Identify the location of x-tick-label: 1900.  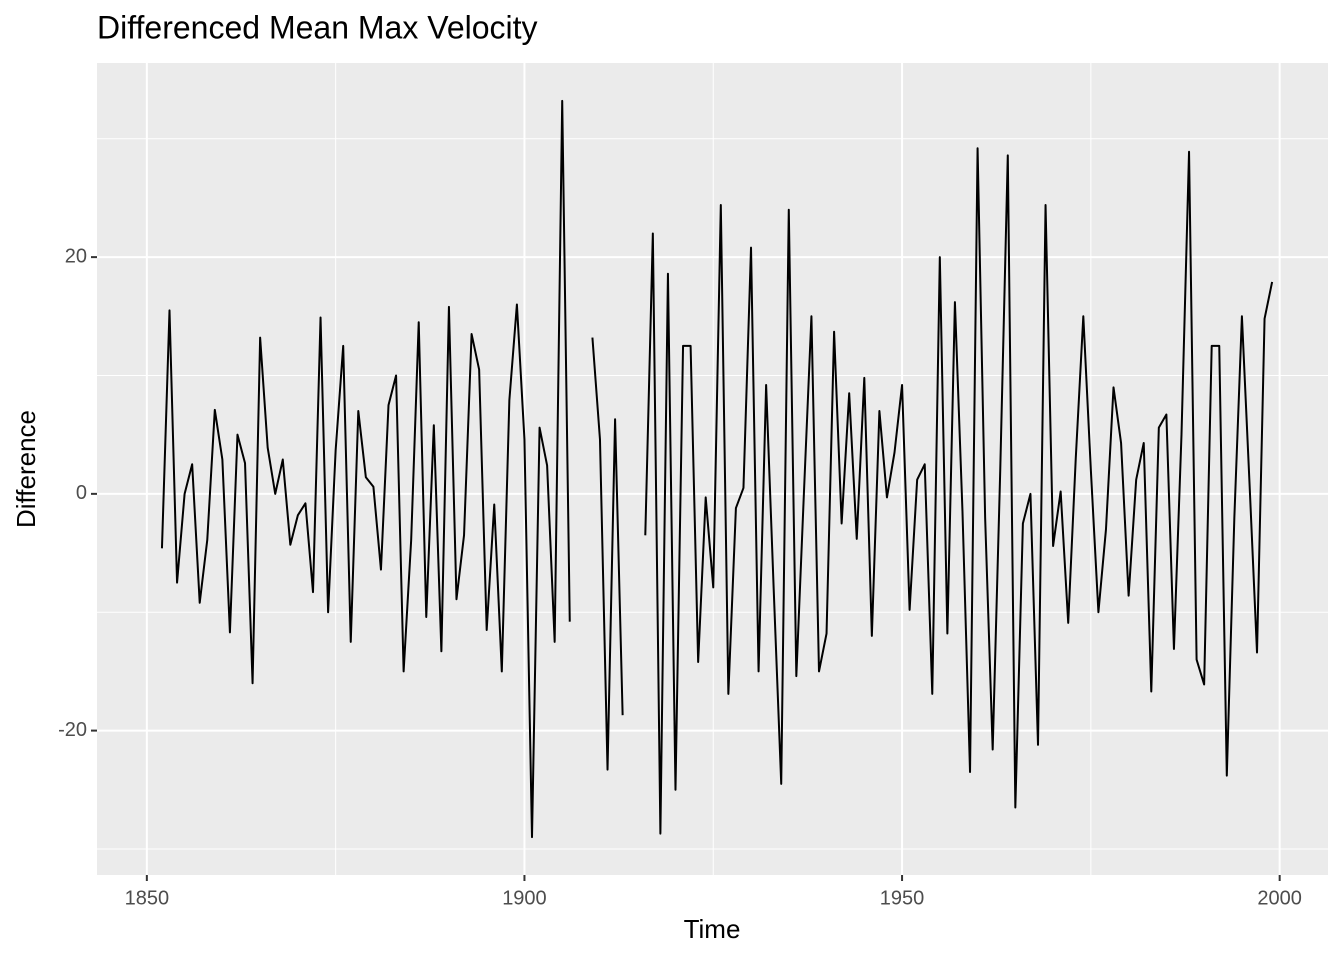
(524, 898).